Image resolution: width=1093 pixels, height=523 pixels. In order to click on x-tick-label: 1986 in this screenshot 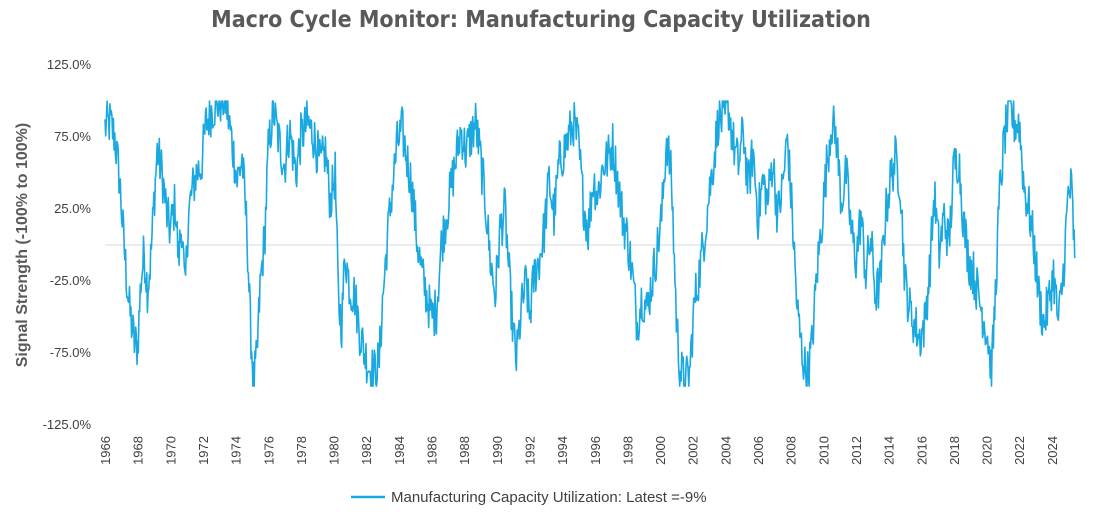, I will do `click(432, 450)`.